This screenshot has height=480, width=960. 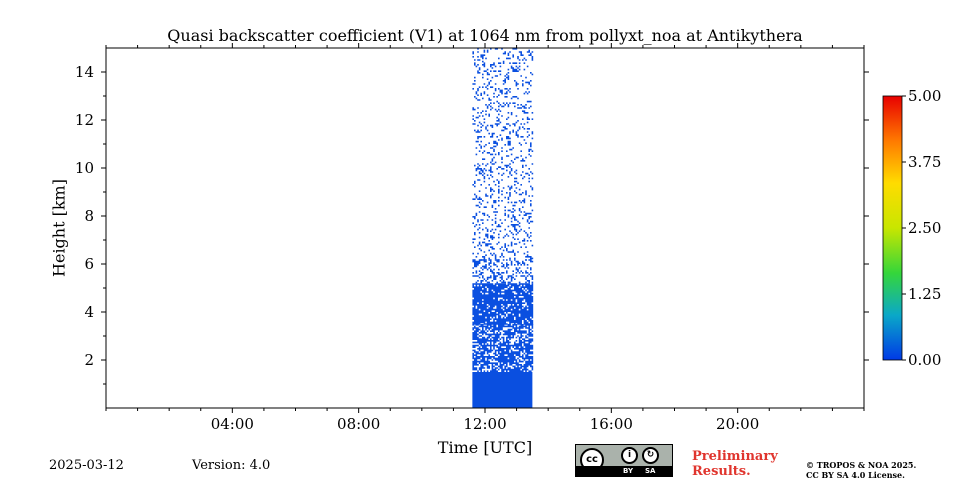 What do you see at coordinates (89, 216) in the screenshot?
I see `y-tick-label: 8` at bounding box center [89, 216].